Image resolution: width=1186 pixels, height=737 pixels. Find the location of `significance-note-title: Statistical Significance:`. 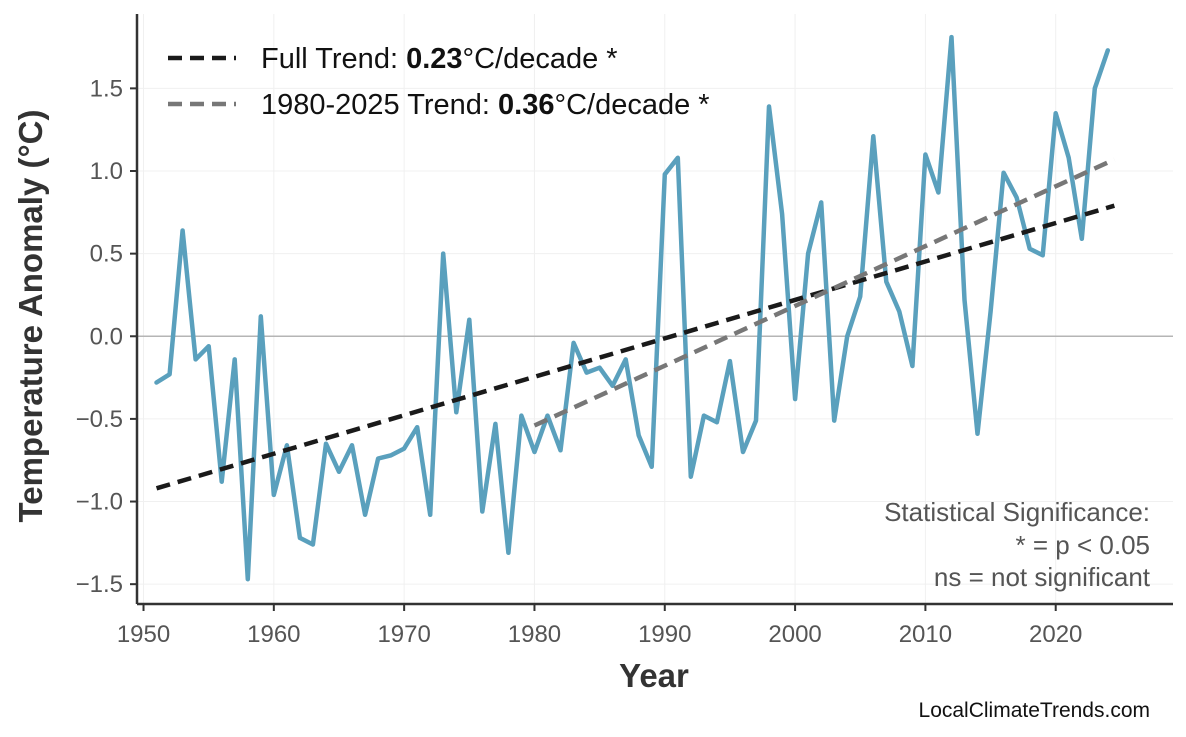

significance-note-title: Statistical Significance: is located at coordinates (1017, 512).